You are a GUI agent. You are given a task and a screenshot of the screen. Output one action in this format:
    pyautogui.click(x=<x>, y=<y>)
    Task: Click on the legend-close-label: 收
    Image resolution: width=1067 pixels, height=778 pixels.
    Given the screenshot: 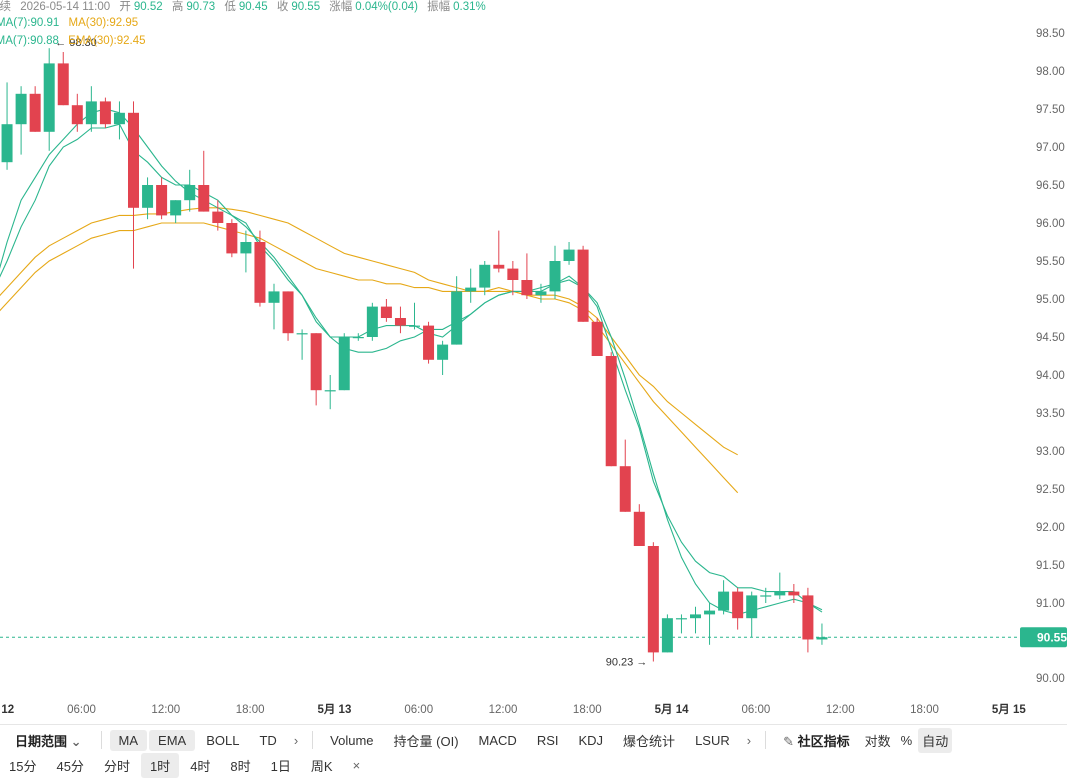 What is the action you would take?
    pyautogui.click(x=282, y=7)
    